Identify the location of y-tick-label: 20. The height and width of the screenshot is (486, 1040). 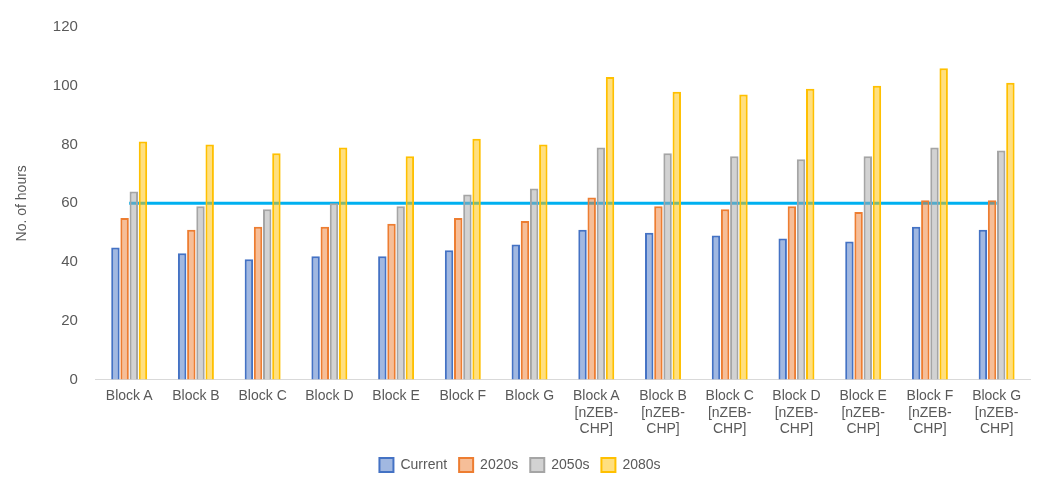
(69, 319).